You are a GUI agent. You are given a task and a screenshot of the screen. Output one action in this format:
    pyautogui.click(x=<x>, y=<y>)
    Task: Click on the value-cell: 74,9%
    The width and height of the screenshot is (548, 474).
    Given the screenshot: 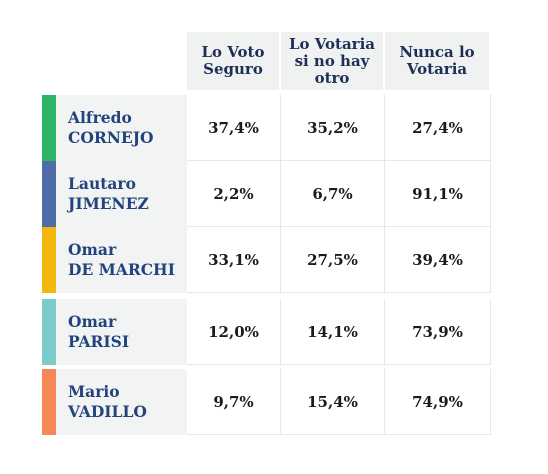 What is the action you would take?
    pyautogui.click(x=438, y=402)
    